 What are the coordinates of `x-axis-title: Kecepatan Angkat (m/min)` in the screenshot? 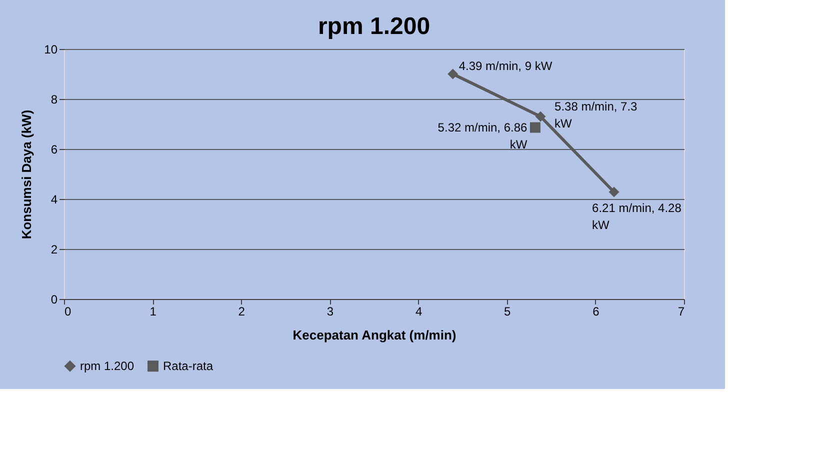 It's located at (374, 335).